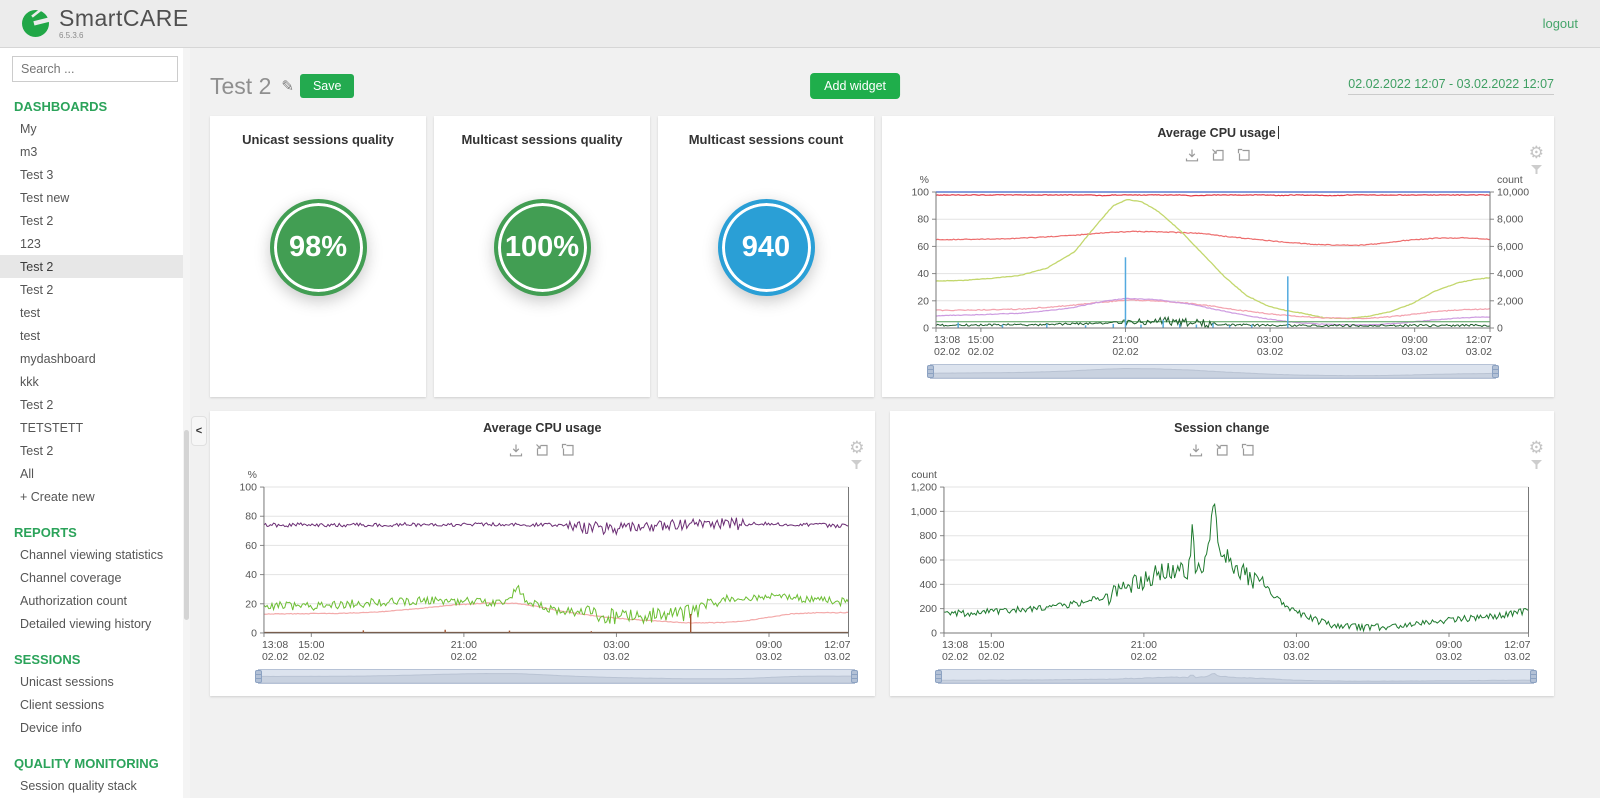  What do you see at coordinates (923, 247) in the screenshot?
I see `svg-text: 60` at bounding box center [923, 247].